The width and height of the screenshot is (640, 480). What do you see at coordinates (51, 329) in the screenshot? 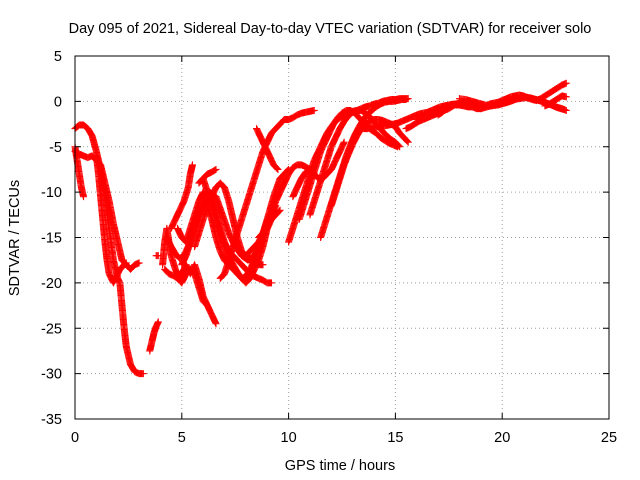
I see `y-tick-label: -25` at bounding box center [51, 329].